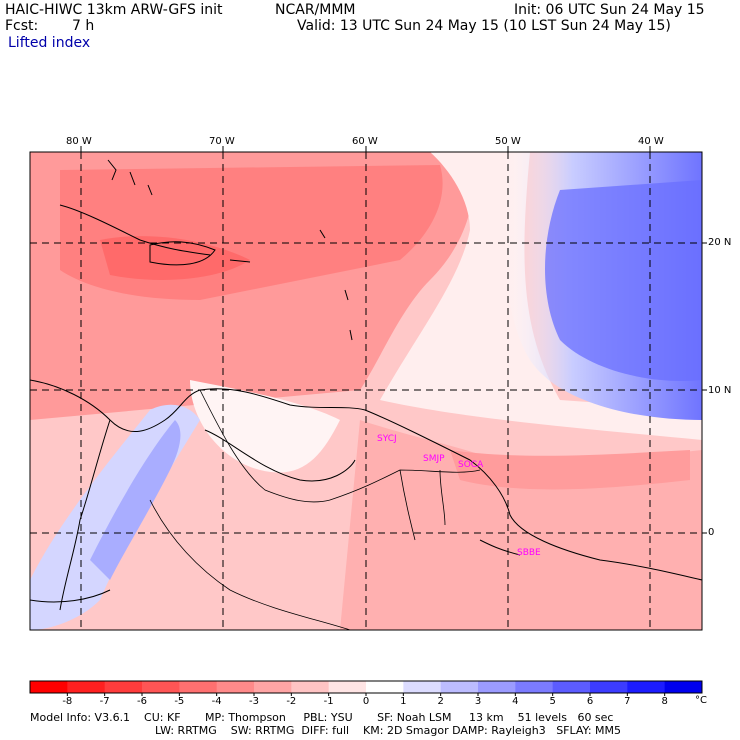  Describe the element at coordinates (79, 141) in the screenshot. I see `lon-label: 80 W` at that location.